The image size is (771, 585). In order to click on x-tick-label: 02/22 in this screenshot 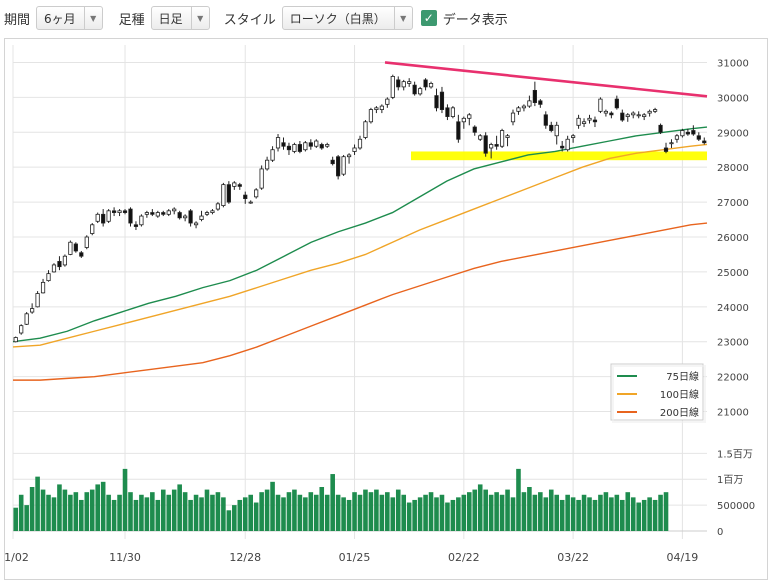, I will do `click(464, 557)`.